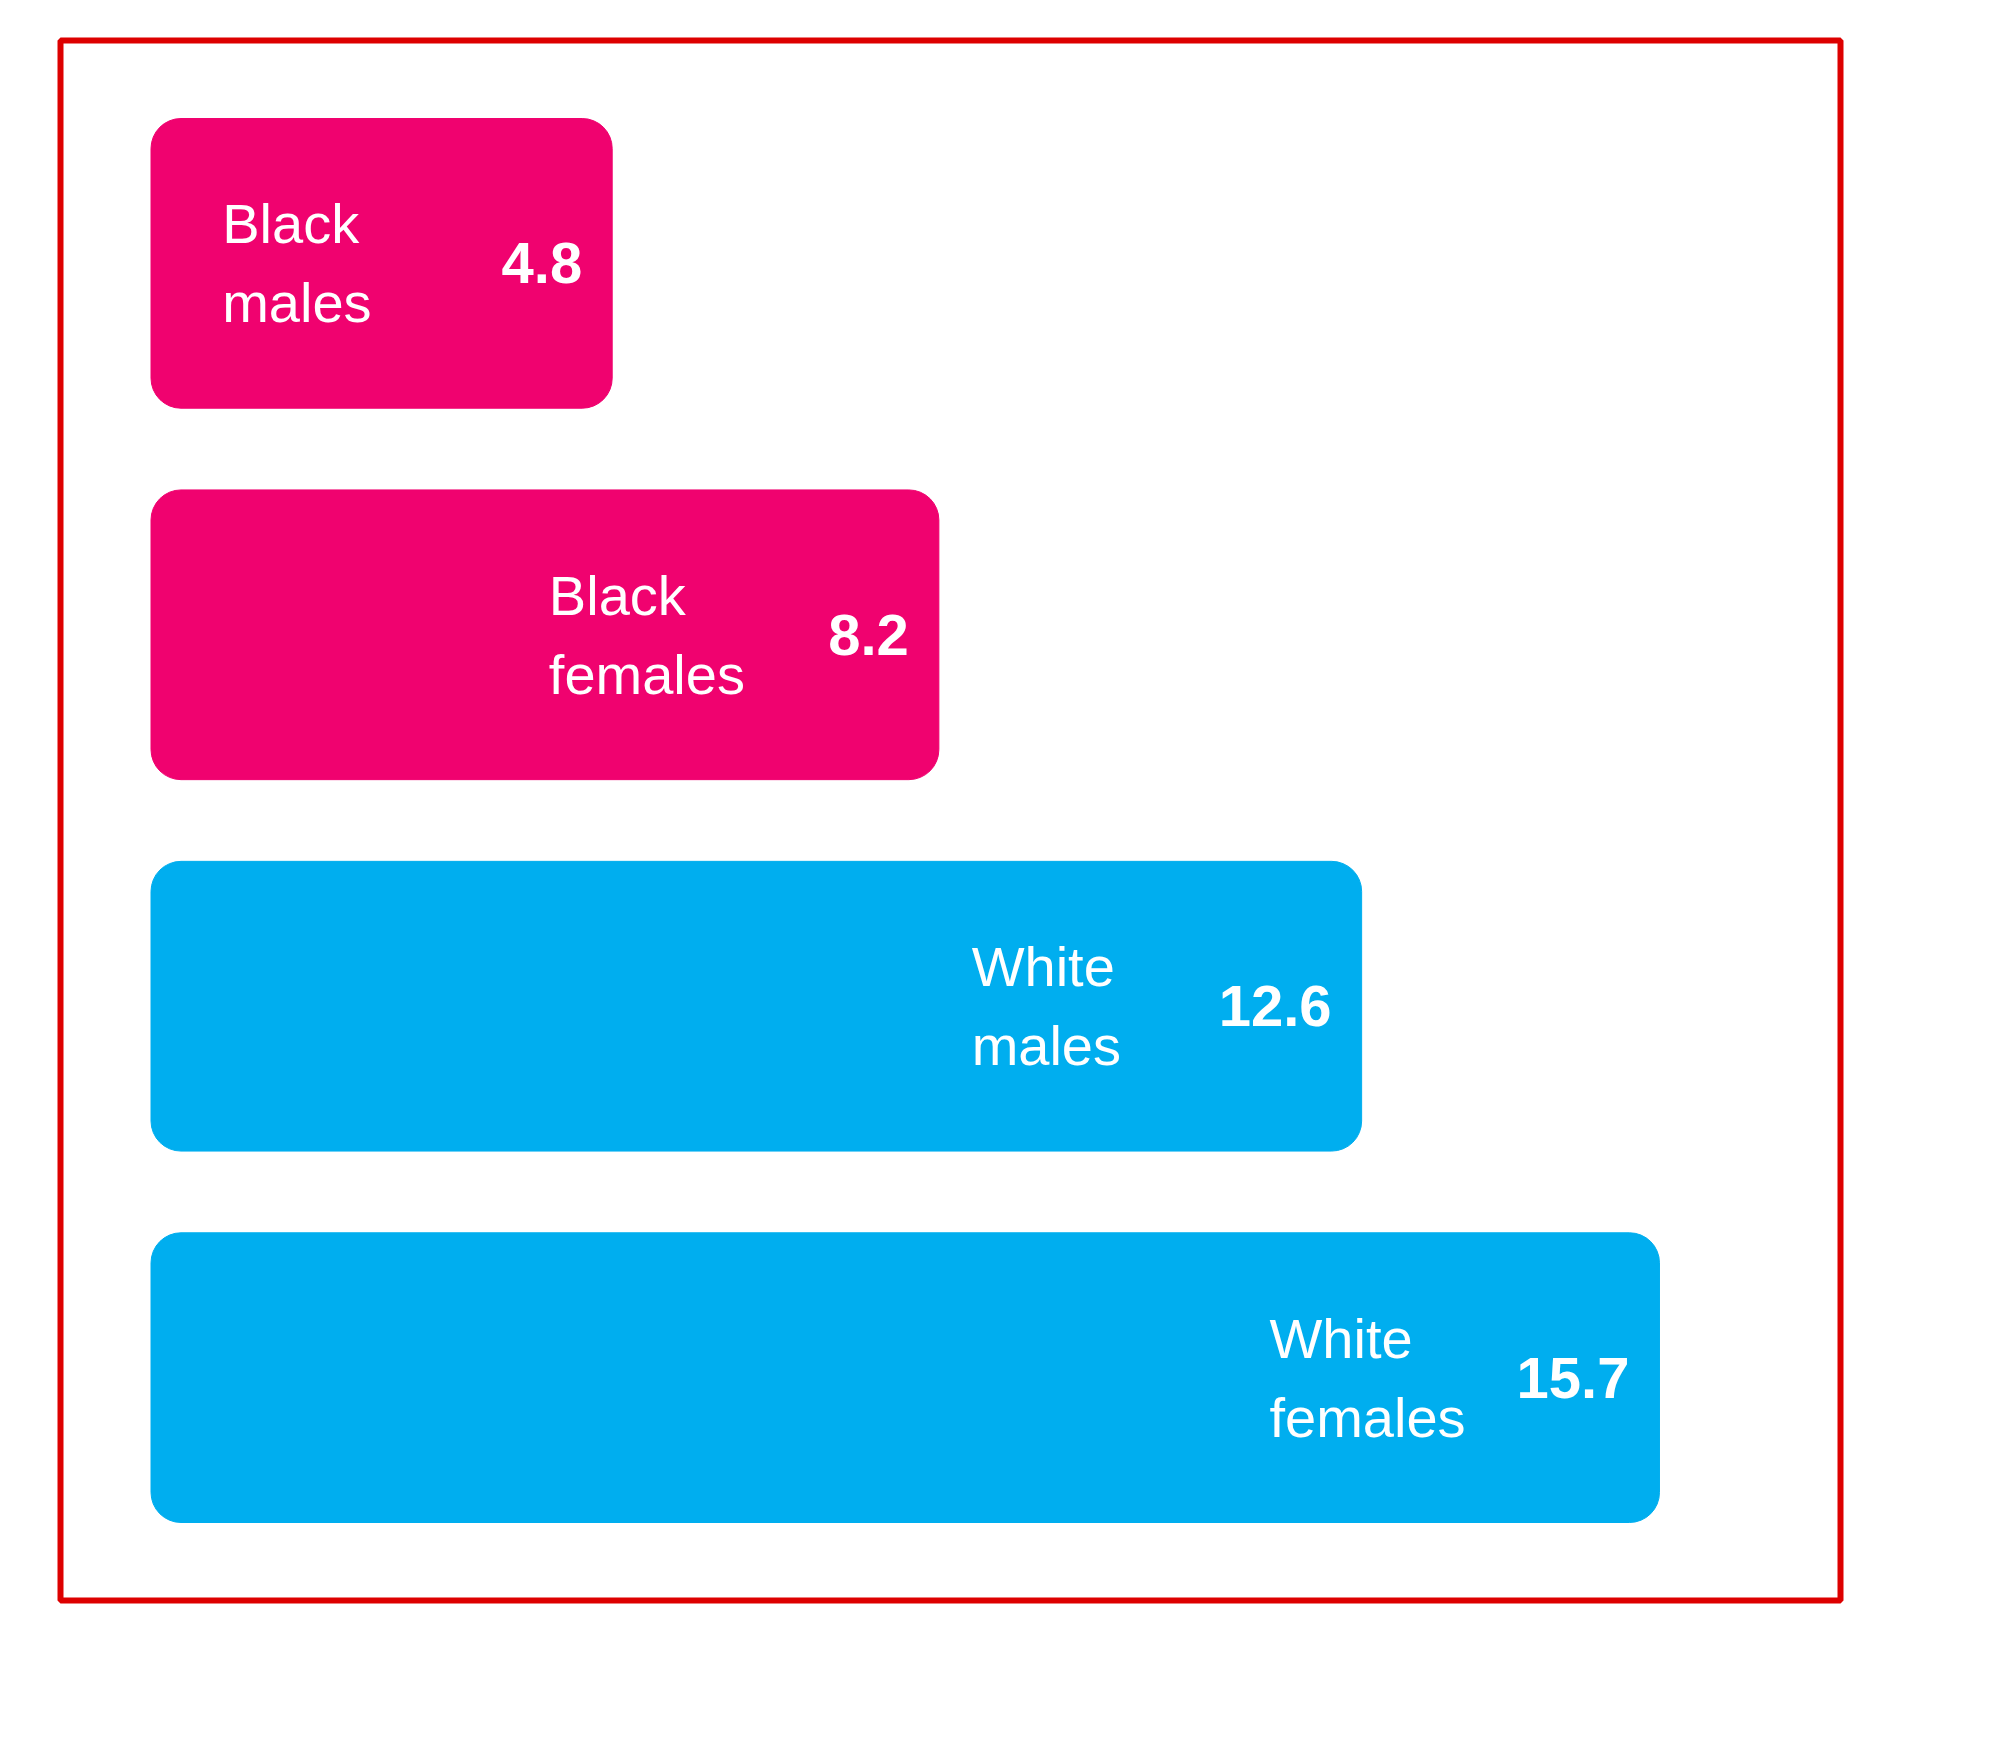 The image size is (2009, 1744). What do you see at coordinates (297, 263) in the screenshot?
I see `y-tick-label: Black males` at bounding box center [297, 263].